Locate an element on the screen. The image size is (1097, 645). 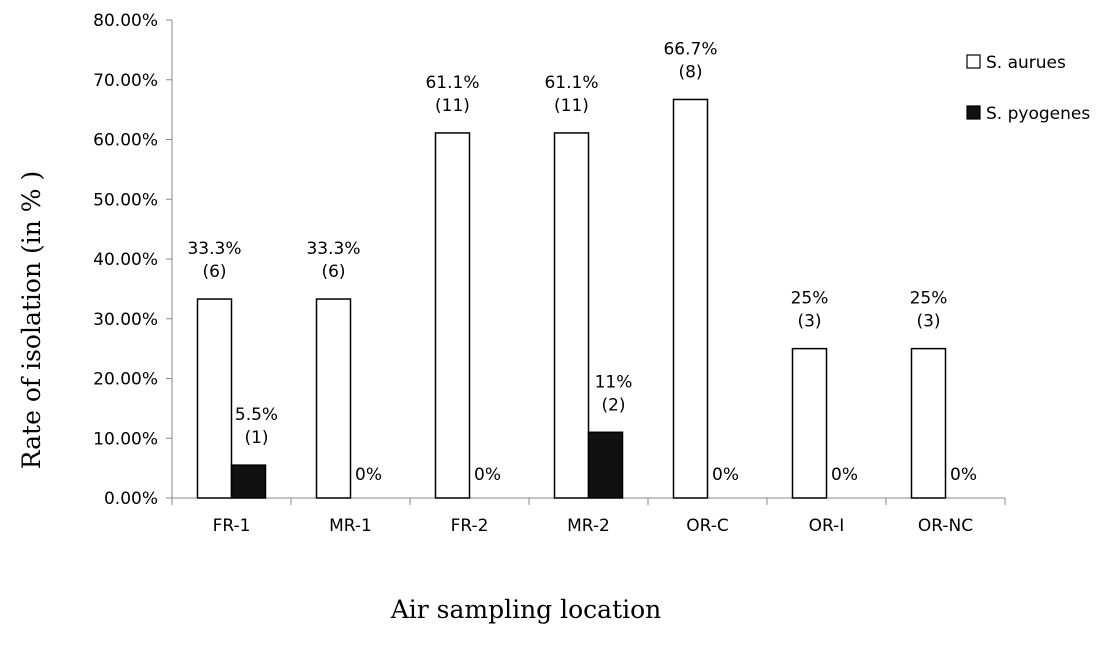
x-tick-label-or-nc: OR-NC is located at coordinates (945, 526).